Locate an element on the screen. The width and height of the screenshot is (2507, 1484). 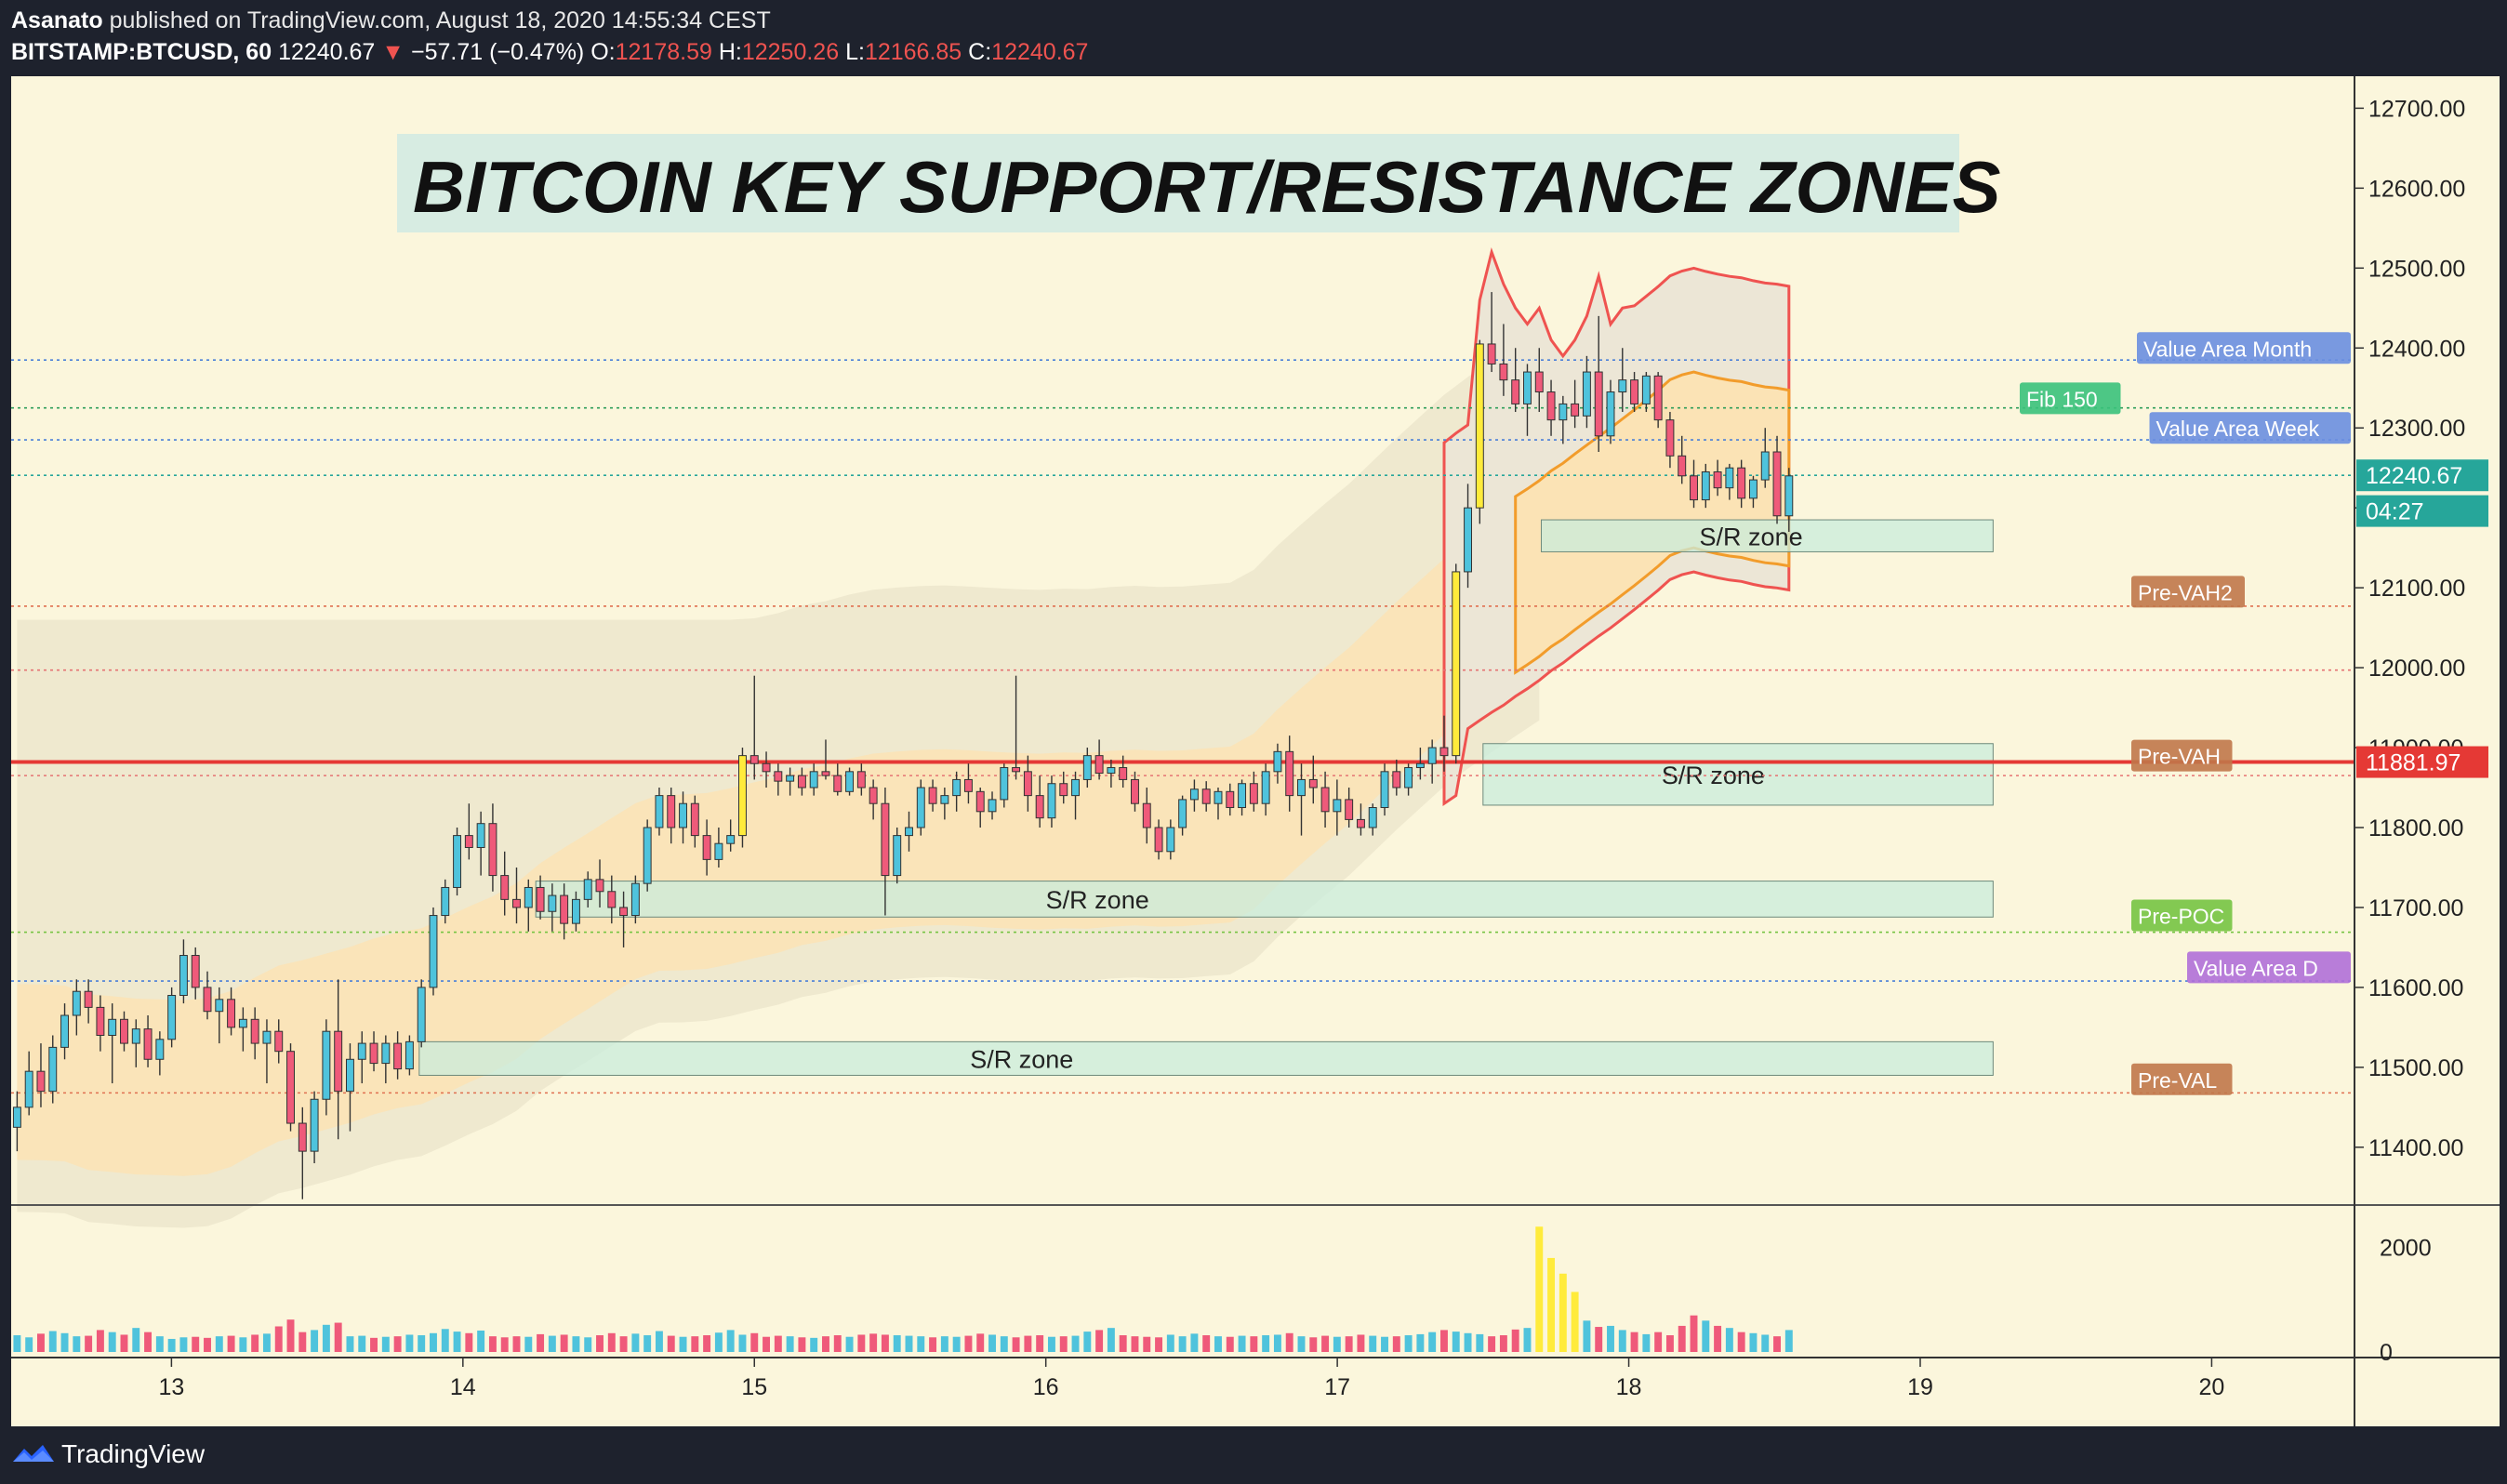
annotation-label: Fib 150 is located at coordinates (2070, 398).